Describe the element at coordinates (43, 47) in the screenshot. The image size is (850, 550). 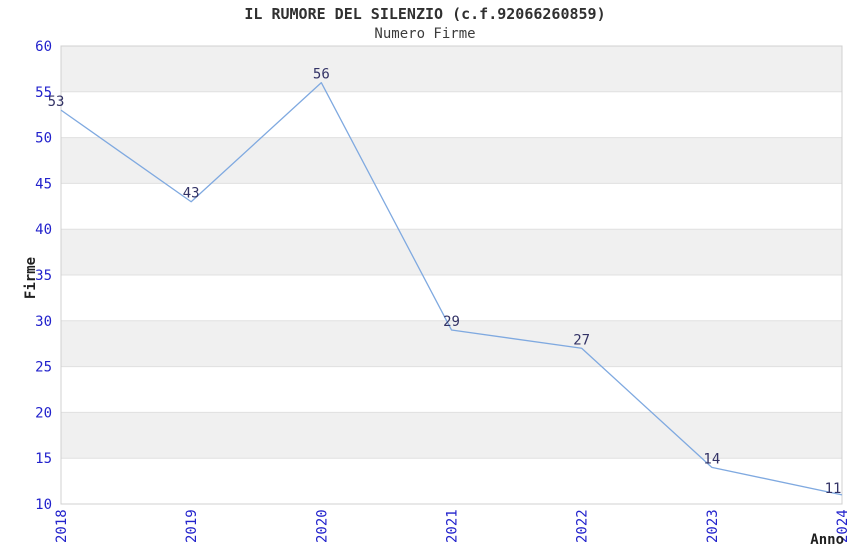
I see `y-tick-label: 60` at that location.